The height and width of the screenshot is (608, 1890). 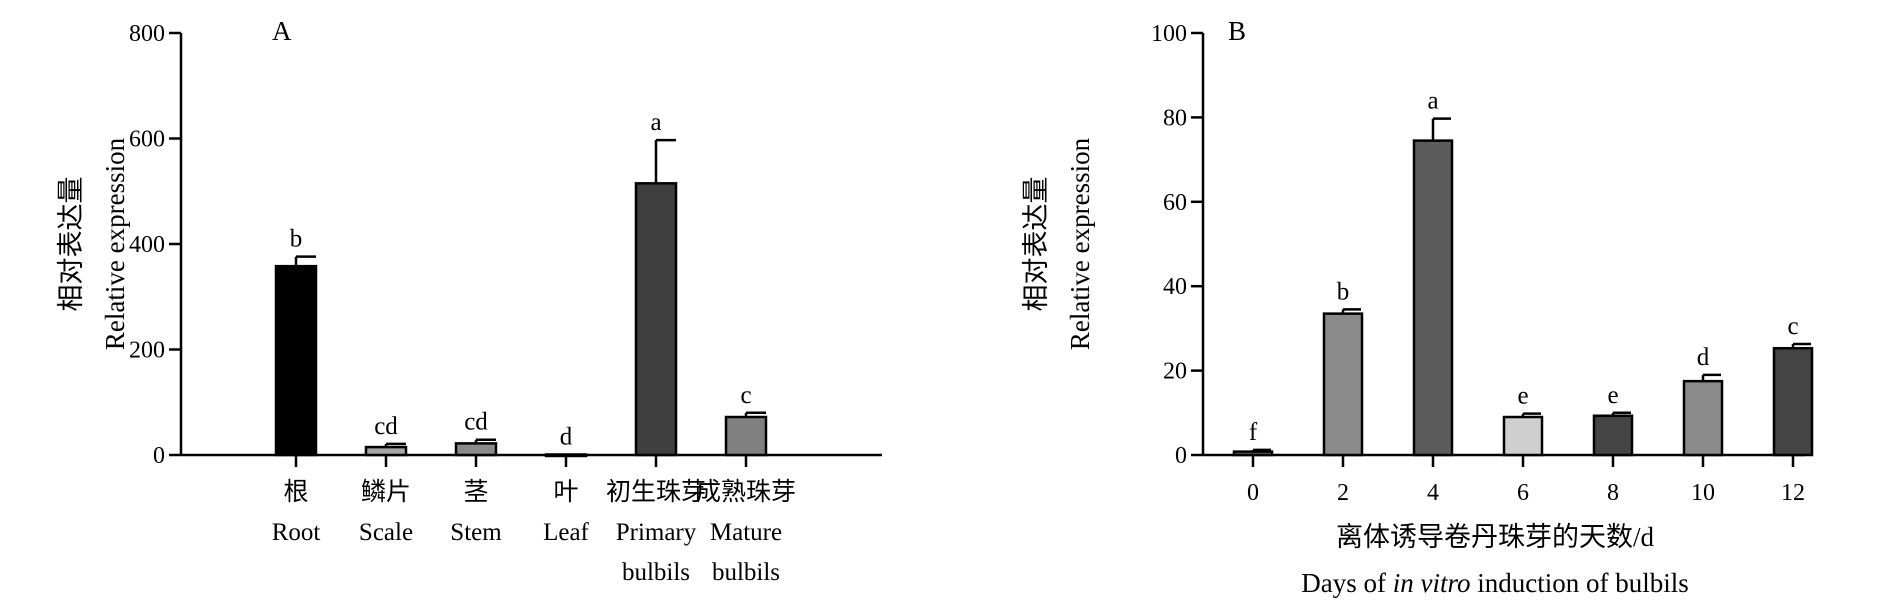 What do you see at coordinates (147, 351) in the screenshot?
I see `y-tick-label: 200` at bounding box center [147, 351].